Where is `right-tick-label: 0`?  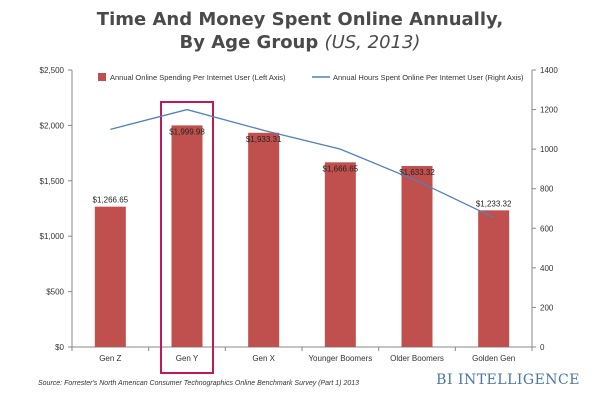 right-tick-label: 0 is located at coordinates (542, 347).